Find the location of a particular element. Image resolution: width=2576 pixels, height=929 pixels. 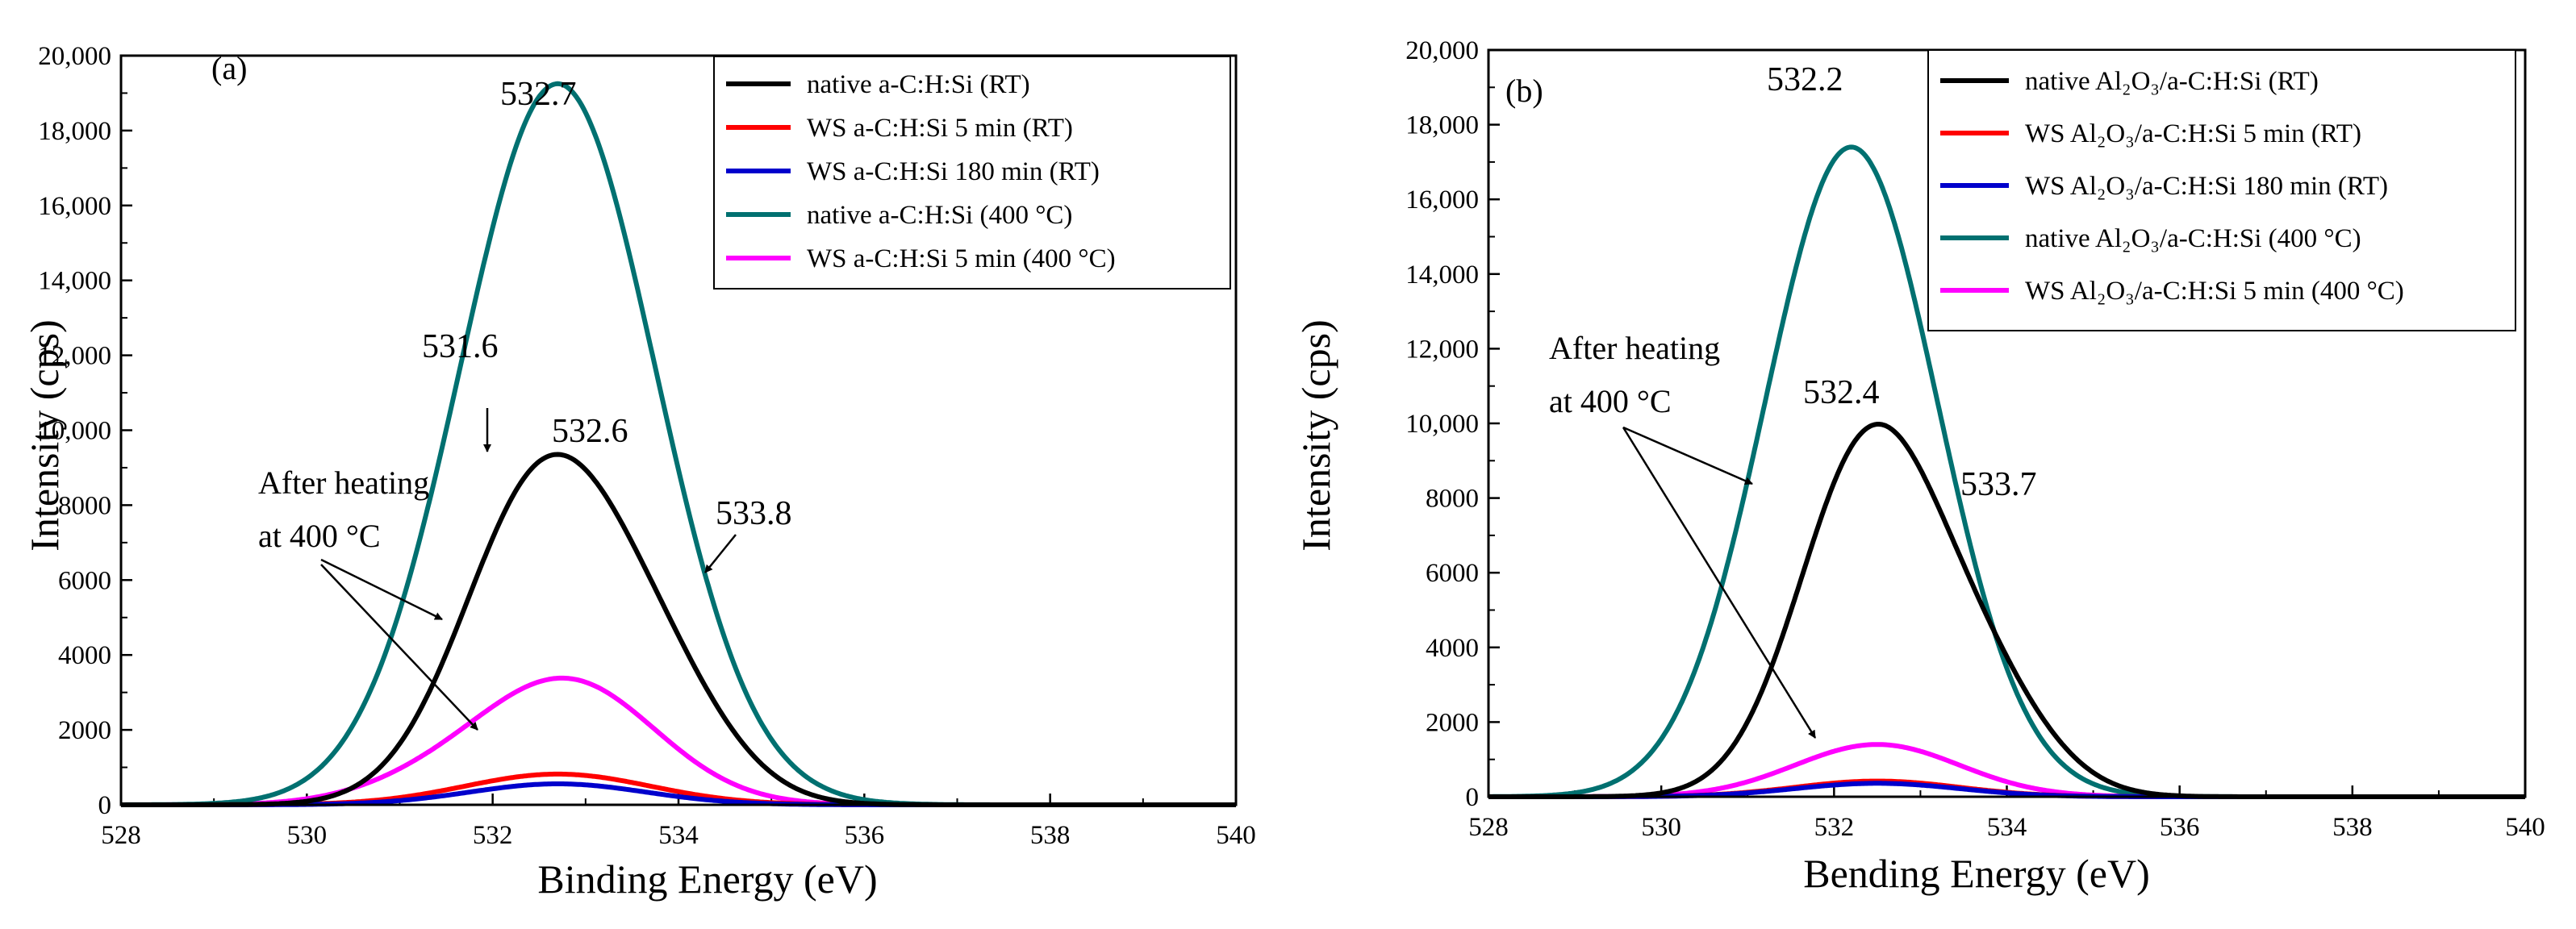

panel-a-y-tick-label-0: 0 is located at coordinates (105, 806).